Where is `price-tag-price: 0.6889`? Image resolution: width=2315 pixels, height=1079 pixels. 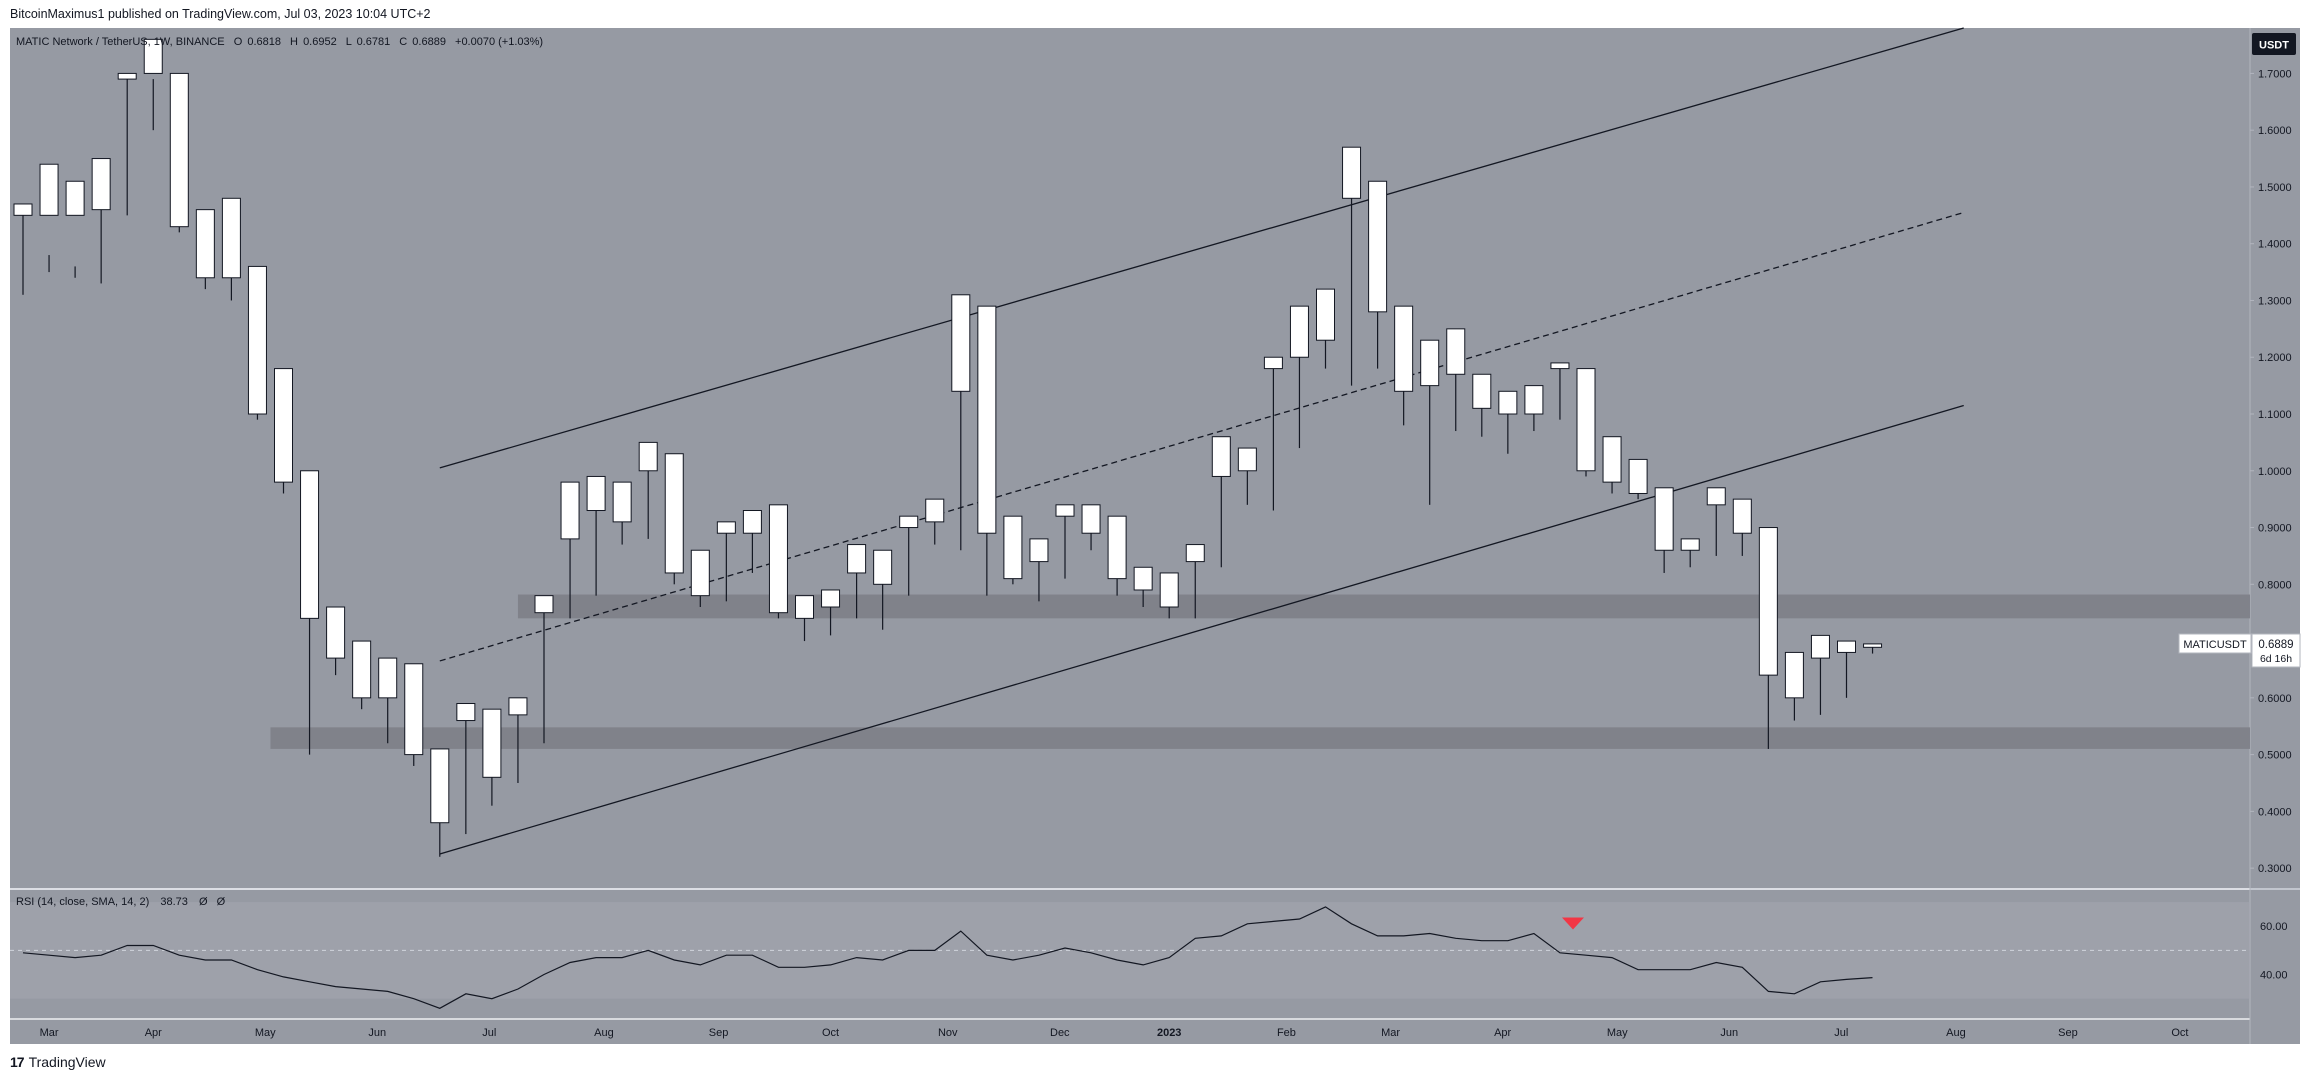
price-tag-price: 0.6889 is located at coordinates (2275, 645).